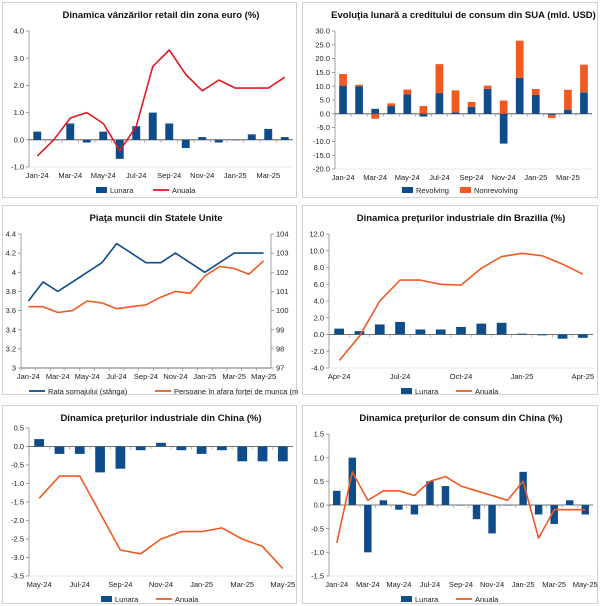 This screenshot has height=606, width=600. I want to click on y-tick-label: -1.0, so click(317, 552).